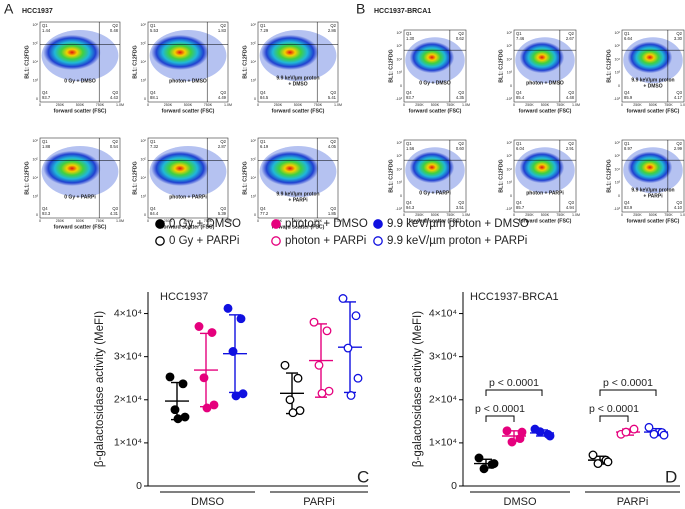  I want to click on quadrant-value: 2.99, so click(678, 148).